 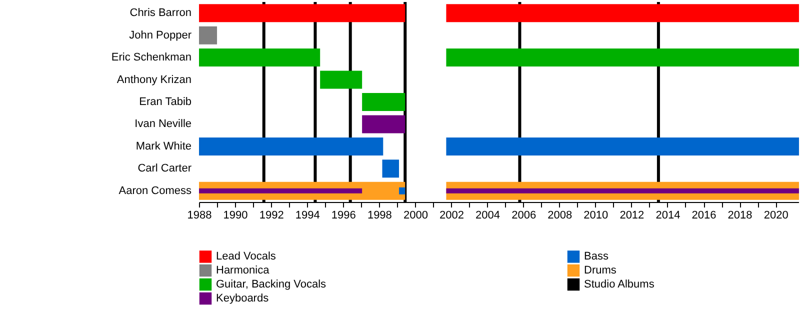 What do you see at coordinates (524, 216) in the screenshot?
I see `x-tick-label: 2006` at bounding box center [524, 216].